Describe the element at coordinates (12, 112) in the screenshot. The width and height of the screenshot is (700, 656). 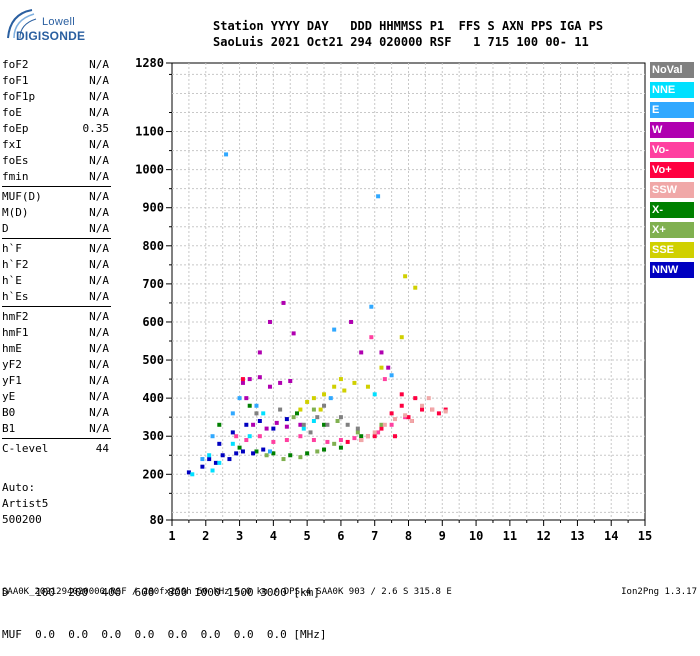
I see `parameter-label: foE` at that location.